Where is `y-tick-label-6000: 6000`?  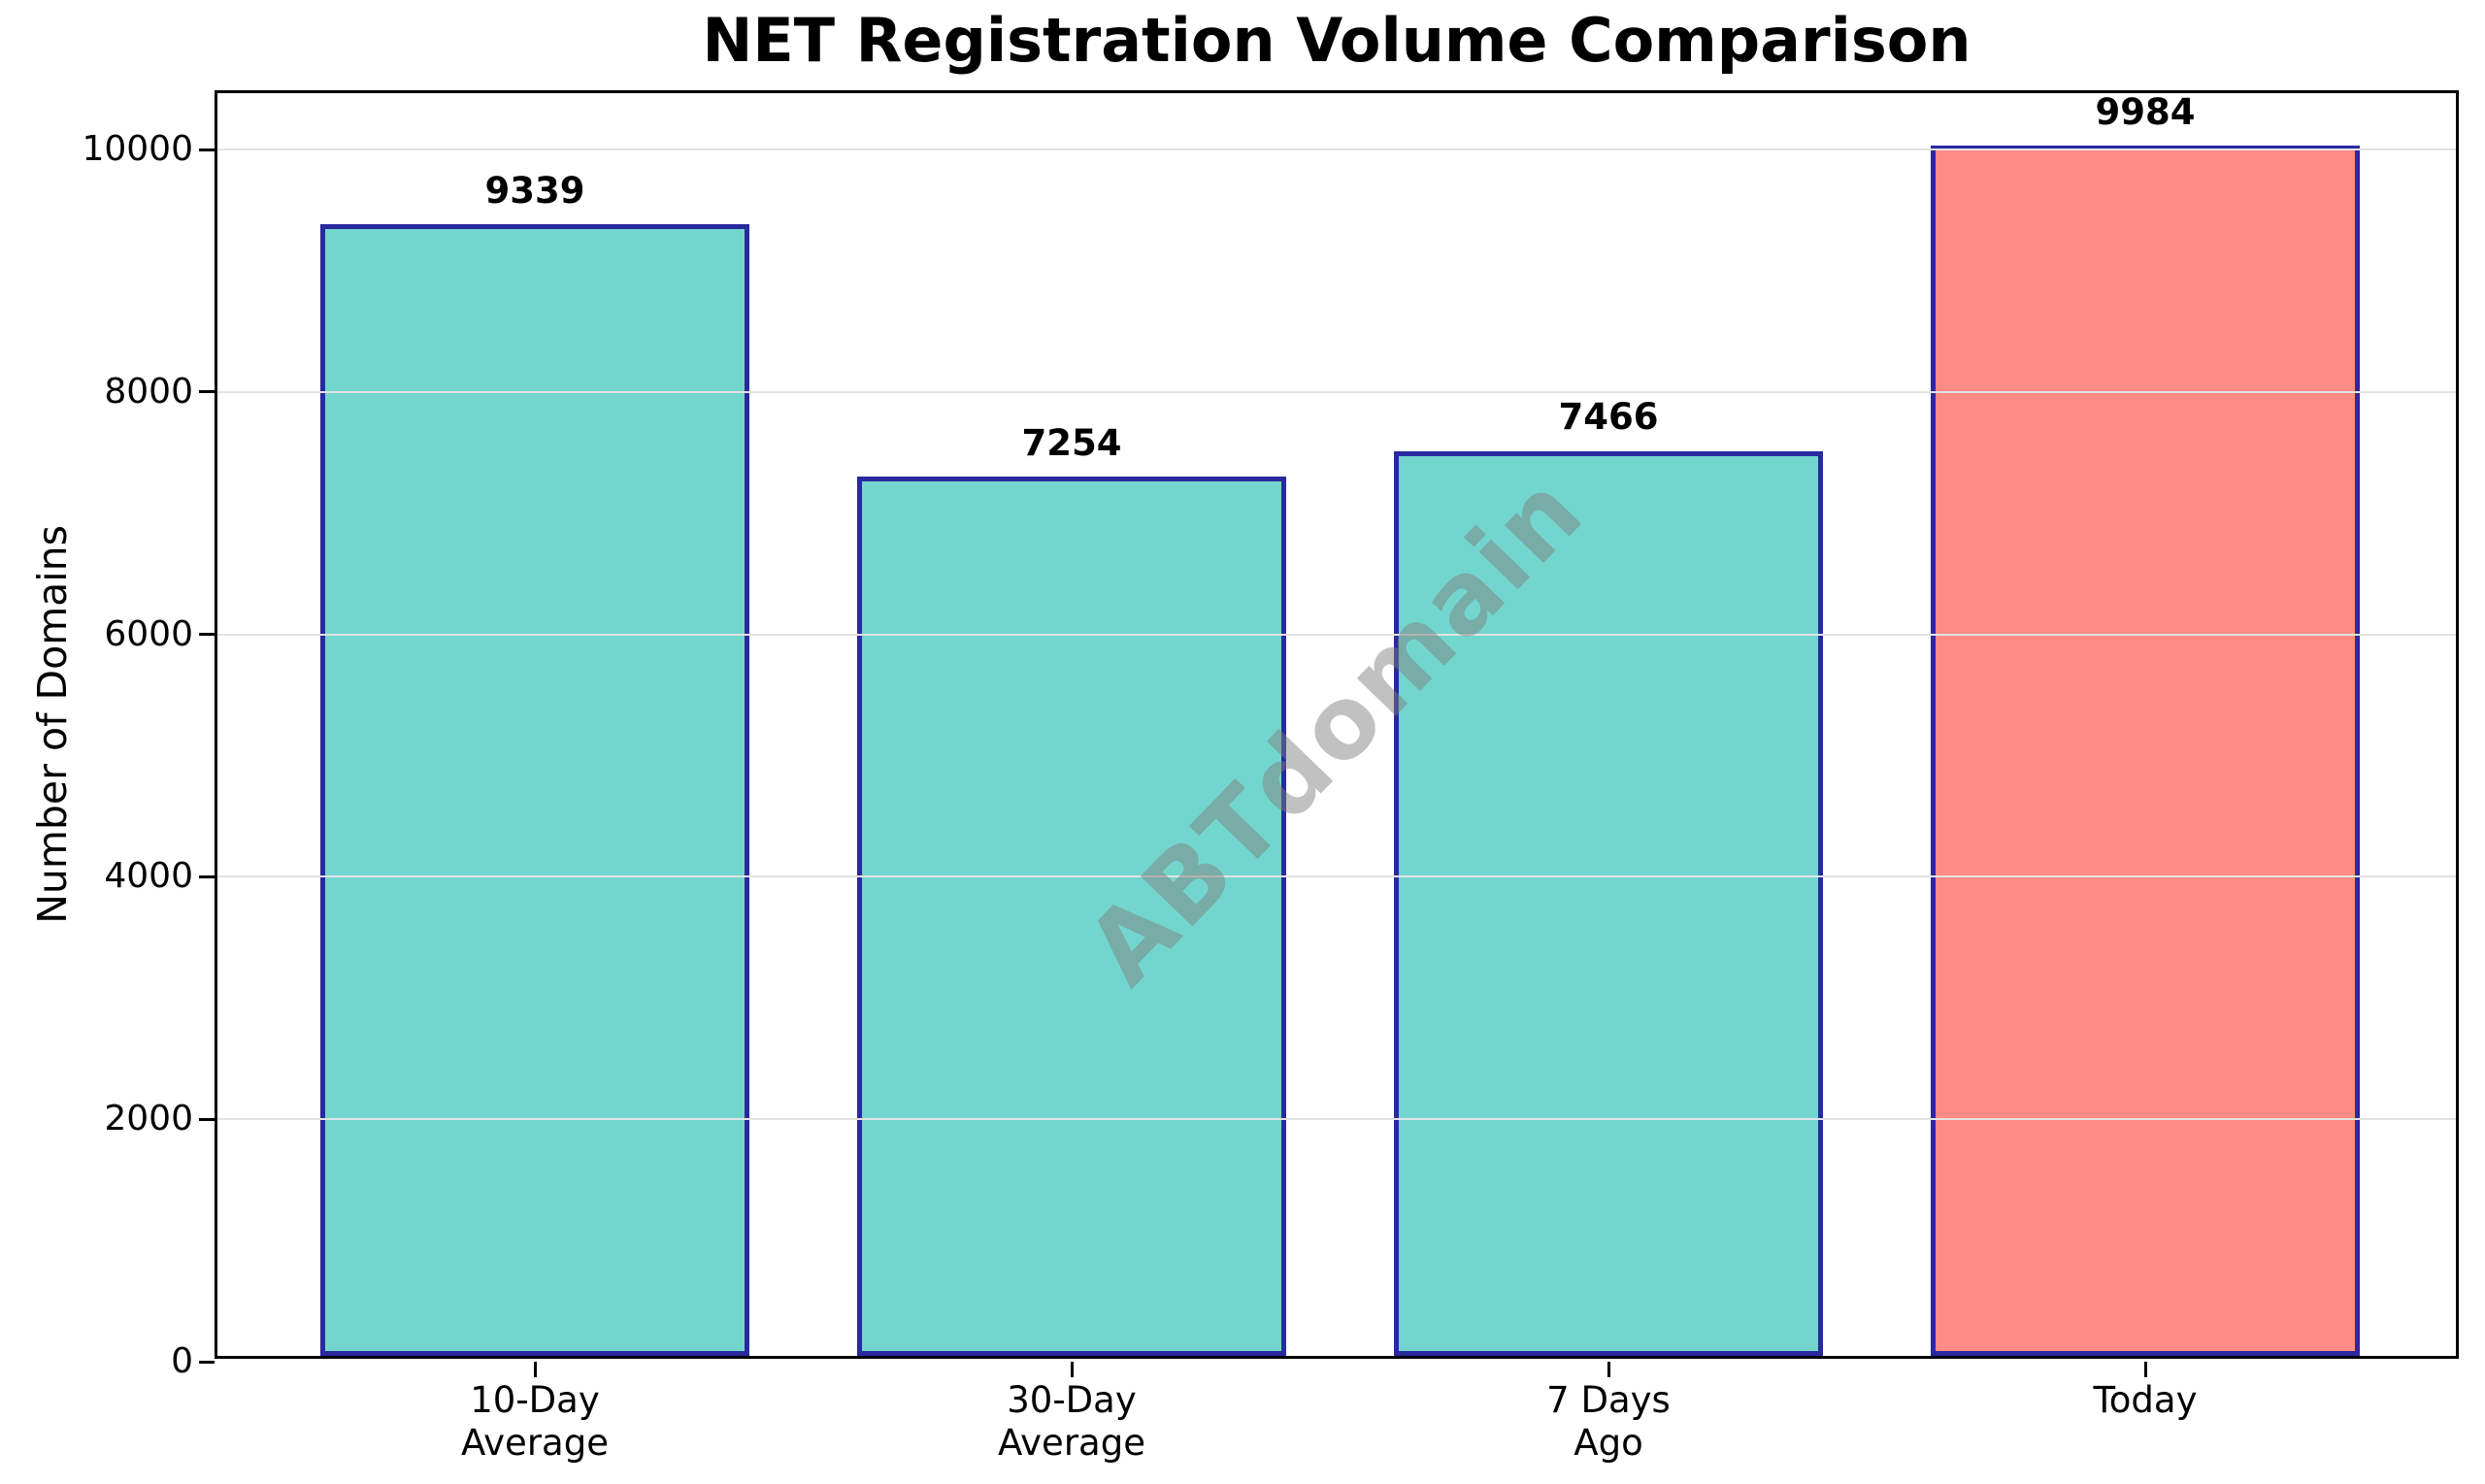 y-tick-label-6000: 6000 is located at coordinates (148, 633).